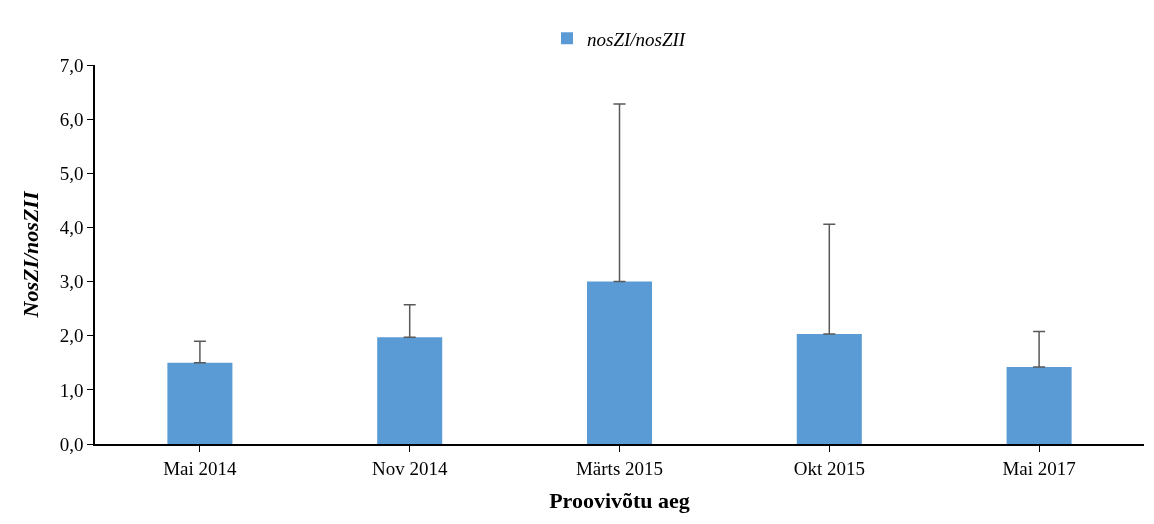  Describe the element at coordinates (637, 39) in the screenshot. I see `legend-label: nosZI/nosZII` at that location.